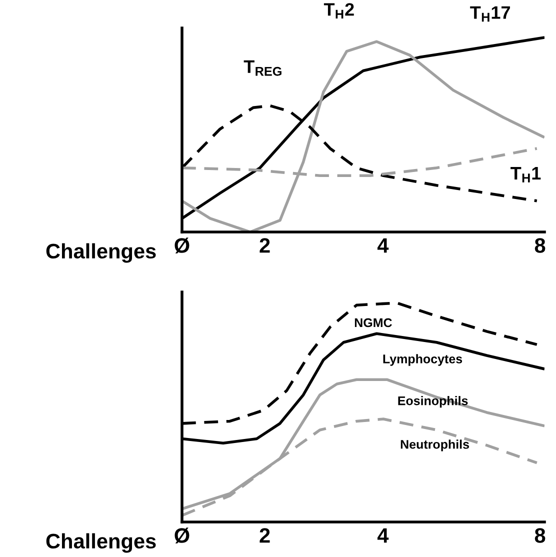 The width and height of the screenshot is (556, 557). Describe the element at coordinates (422, 360) in the screenshot. I see `series-label: Lymphocytes` at that location.